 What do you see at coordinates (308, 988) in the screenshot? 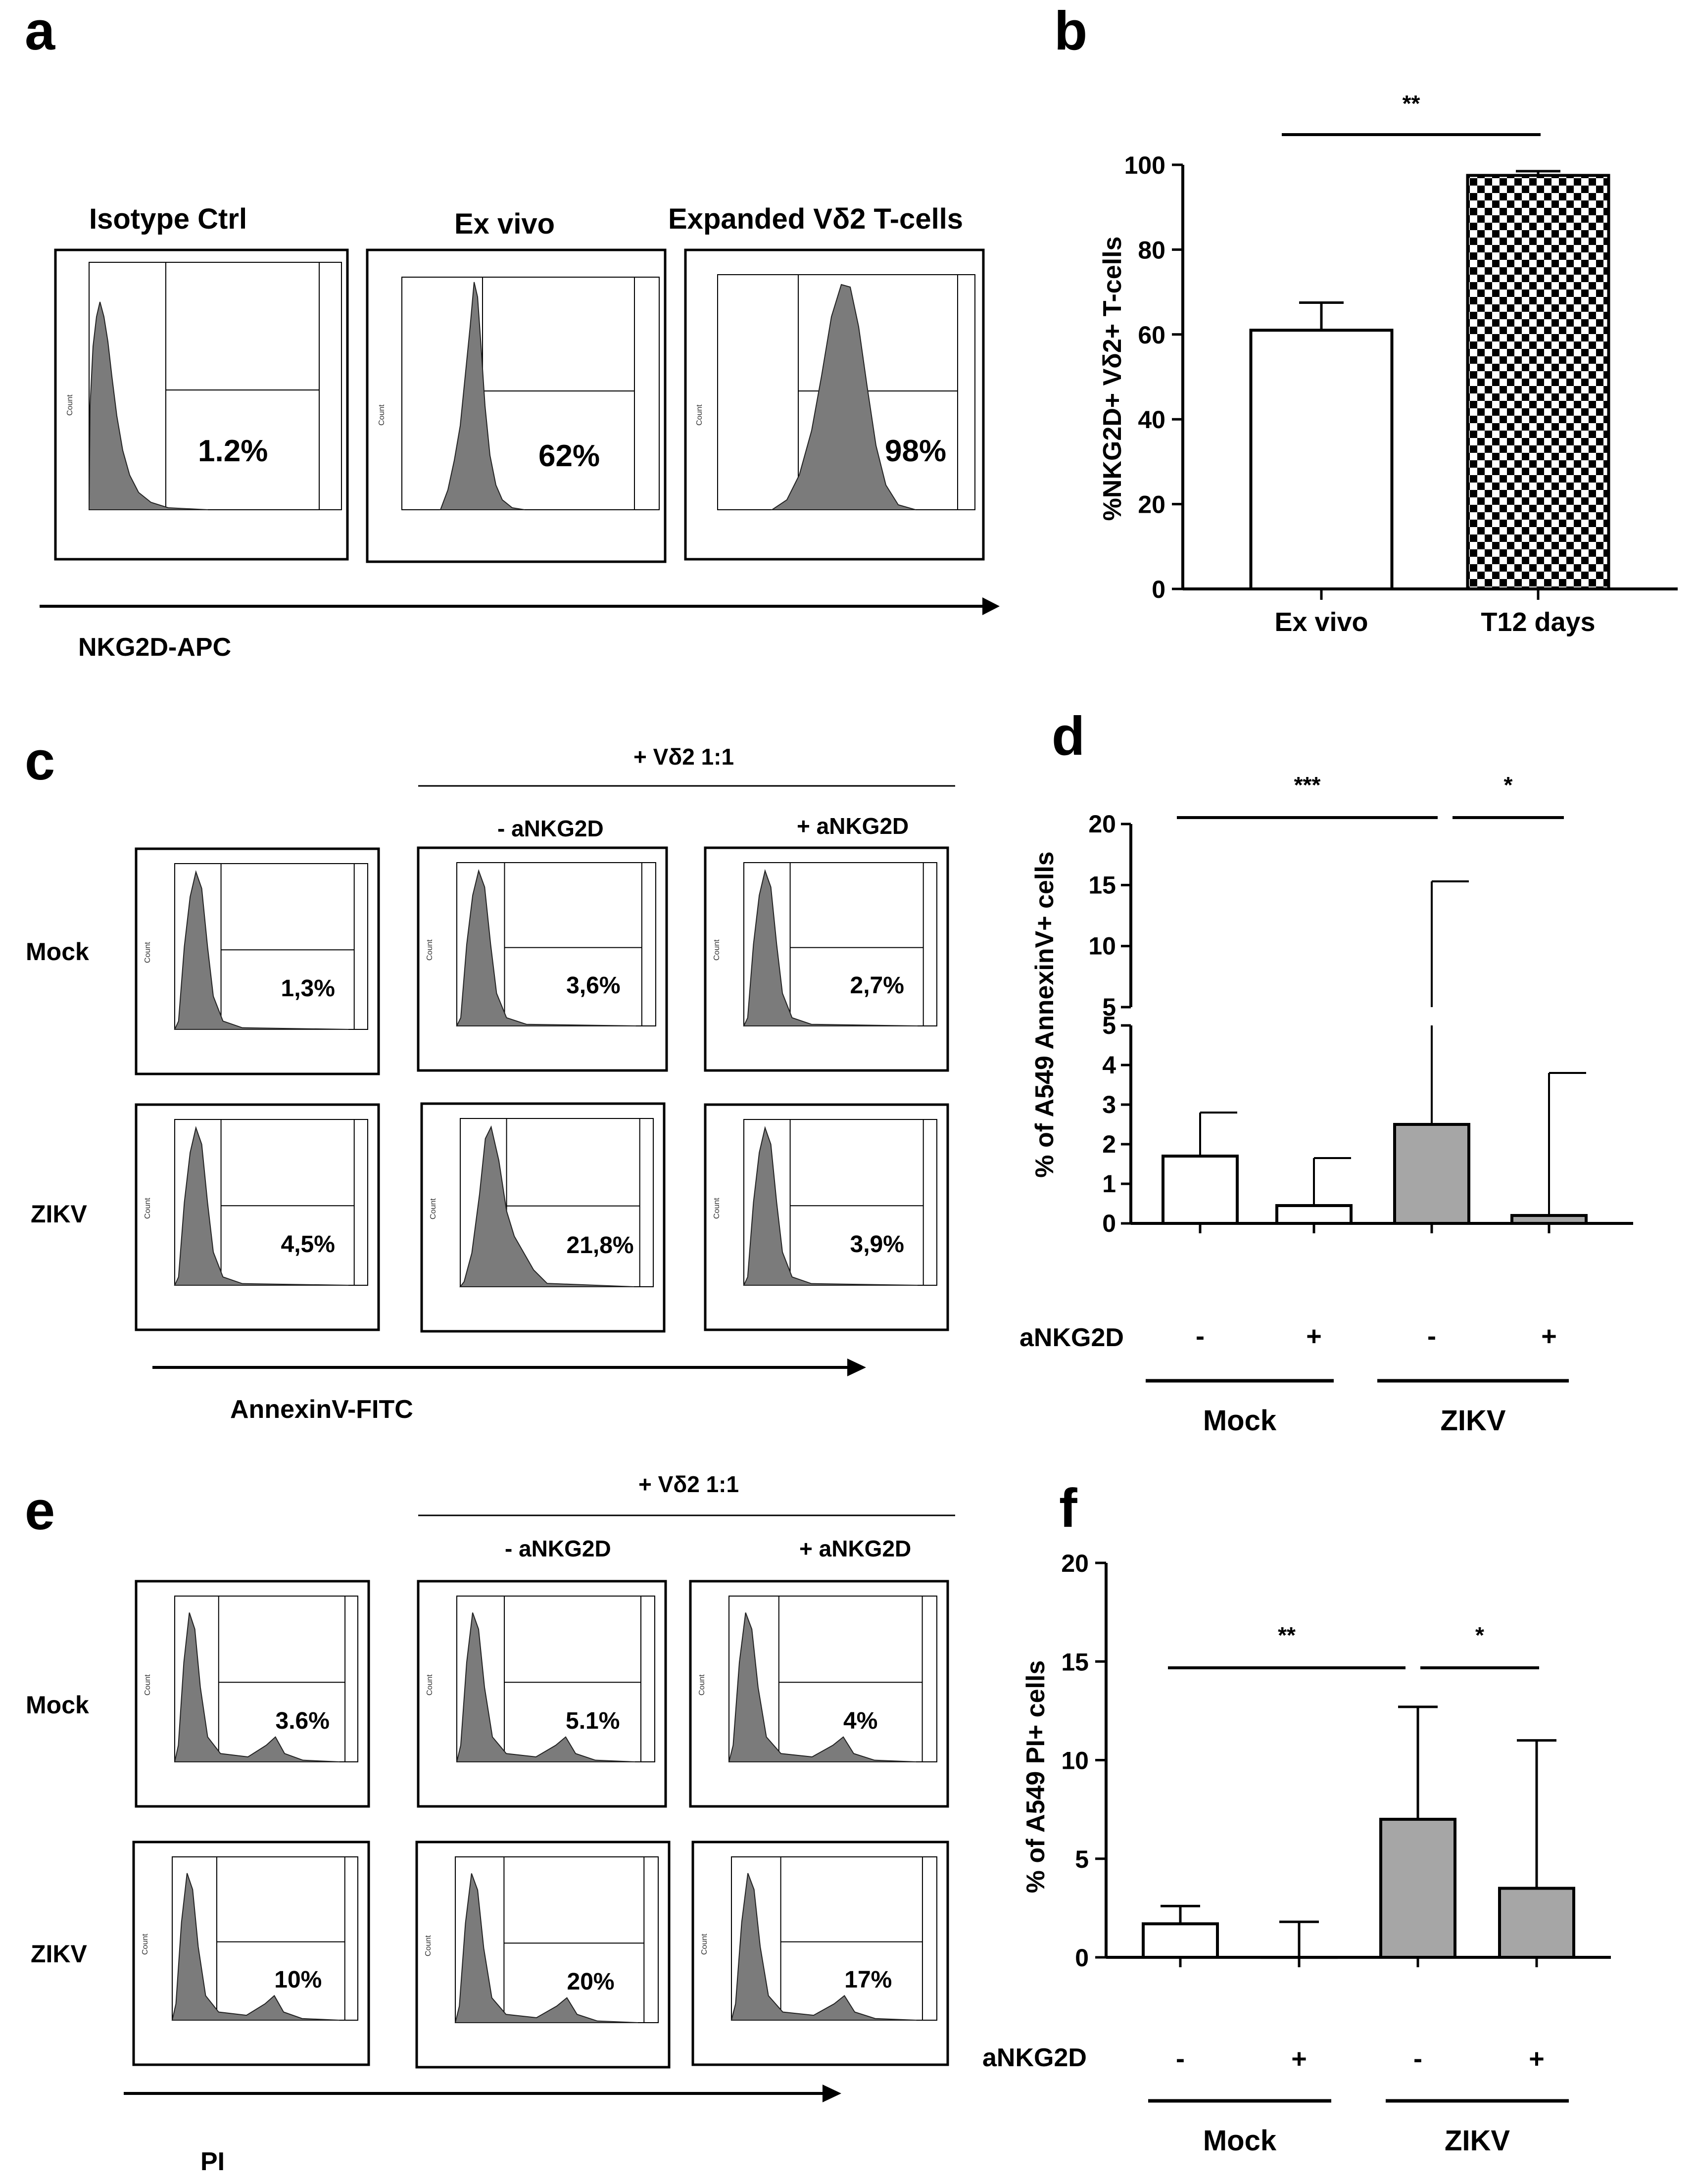
I see `histogram-value: 1,3%` at bounding box center [308, 988].